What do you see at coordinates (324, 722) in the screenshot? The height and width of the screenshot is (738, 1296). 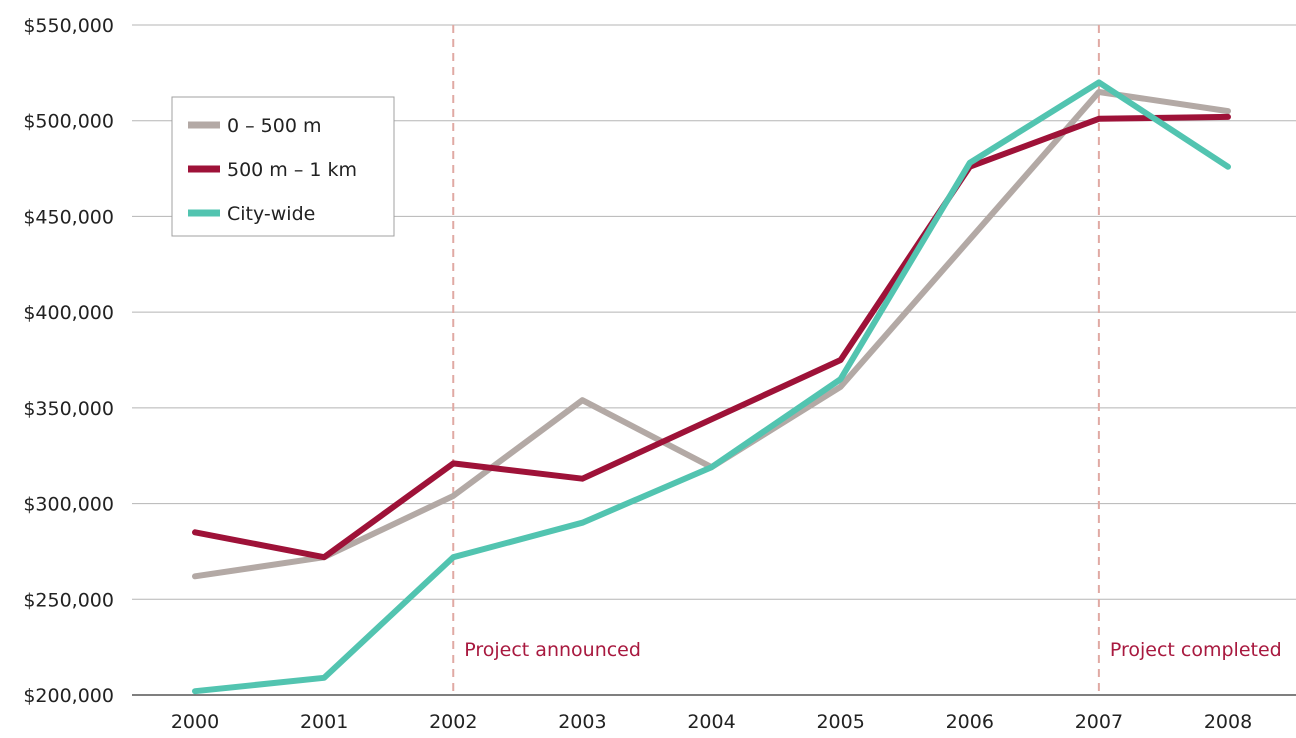 I see `x-tick-label: 2001` at bounding box center [324, 722].